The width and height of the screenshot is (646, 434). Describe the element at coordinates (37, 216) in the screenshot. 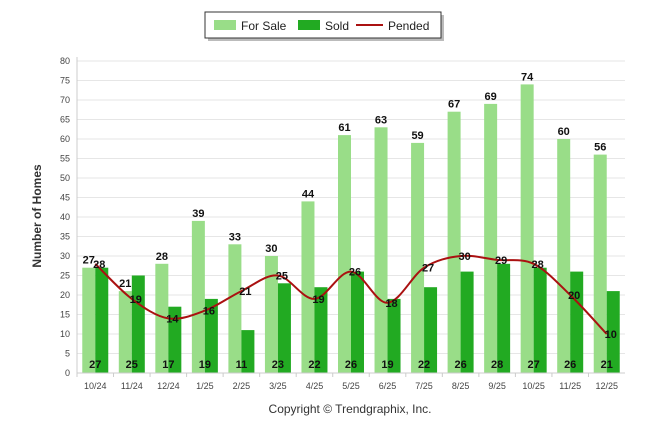

I see `y-axis-title: Number of Homes` at that location.